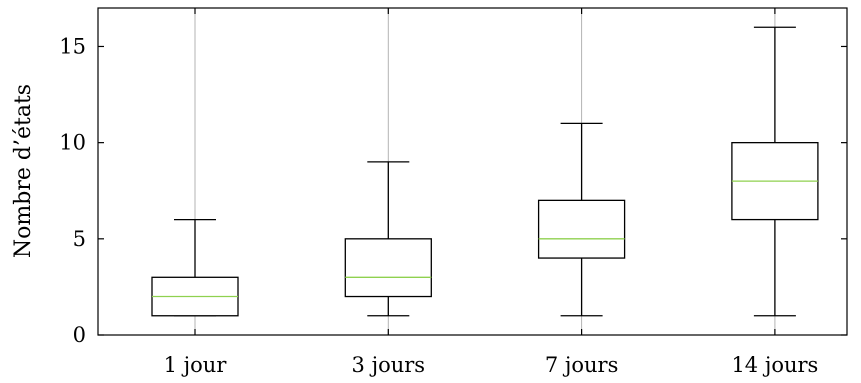 The width and height of the screenshot is (861, 383). I want to click on y-tick-label: 15, so click(72, 46).